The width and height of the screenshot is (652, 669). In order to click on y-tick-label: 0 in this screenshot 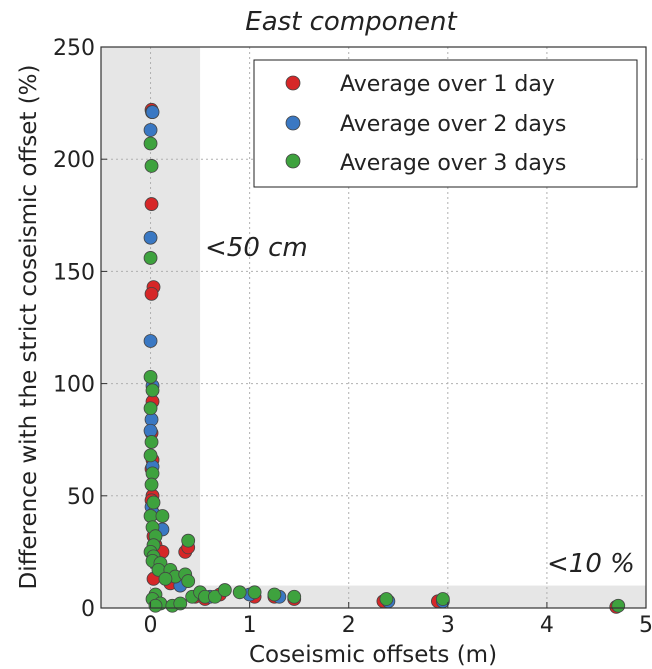, I will do `click(88, 609)`.